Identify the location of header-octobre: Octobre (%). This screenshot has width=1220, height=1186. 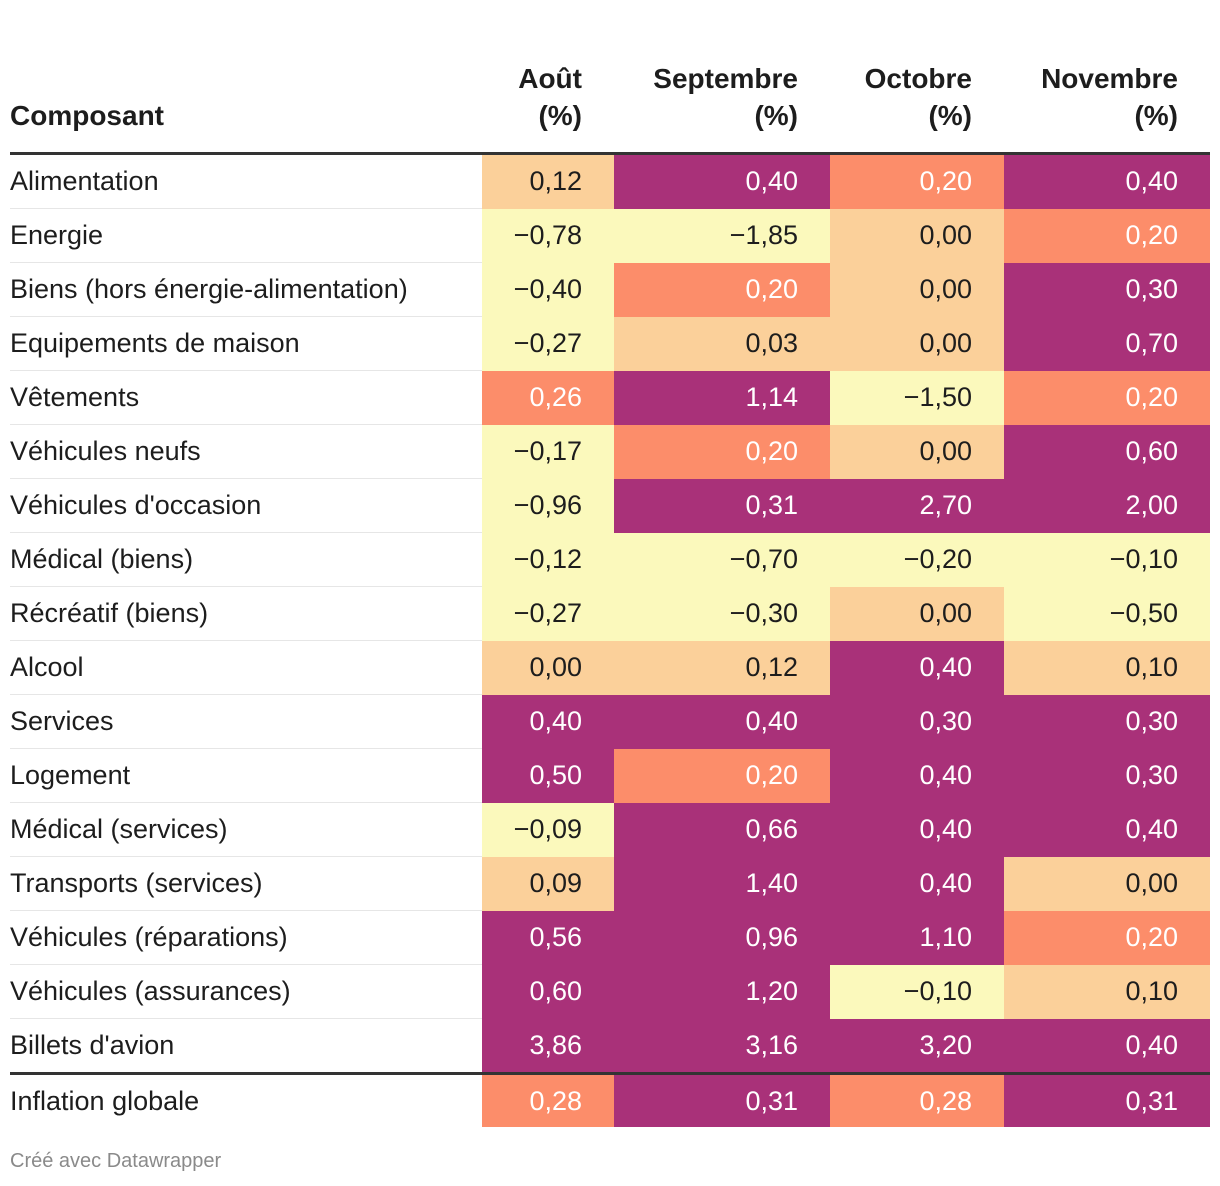
(917, 77).